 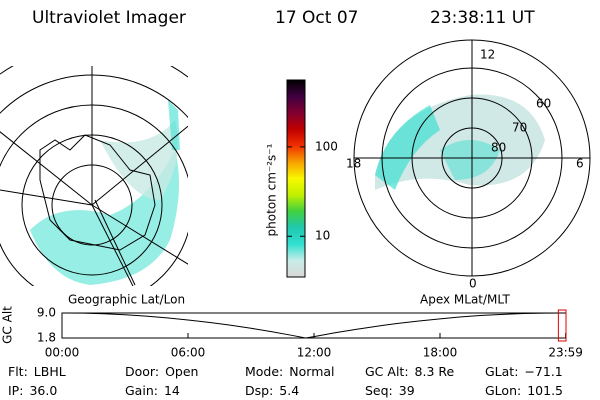 What do you see at coordinates (465, 300) in the screenshot?
I see `map-title: Apex MLat/MLT` at bounding box center [465, 300].